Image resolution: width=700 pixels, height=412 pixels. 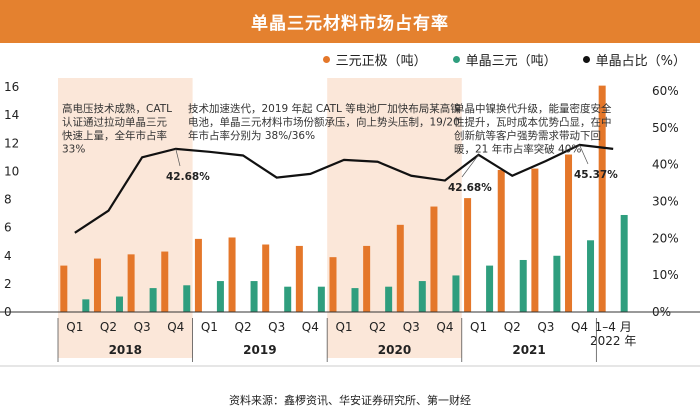 I want to click on y-left-tick-label: 12, so click(x=11, y=143).